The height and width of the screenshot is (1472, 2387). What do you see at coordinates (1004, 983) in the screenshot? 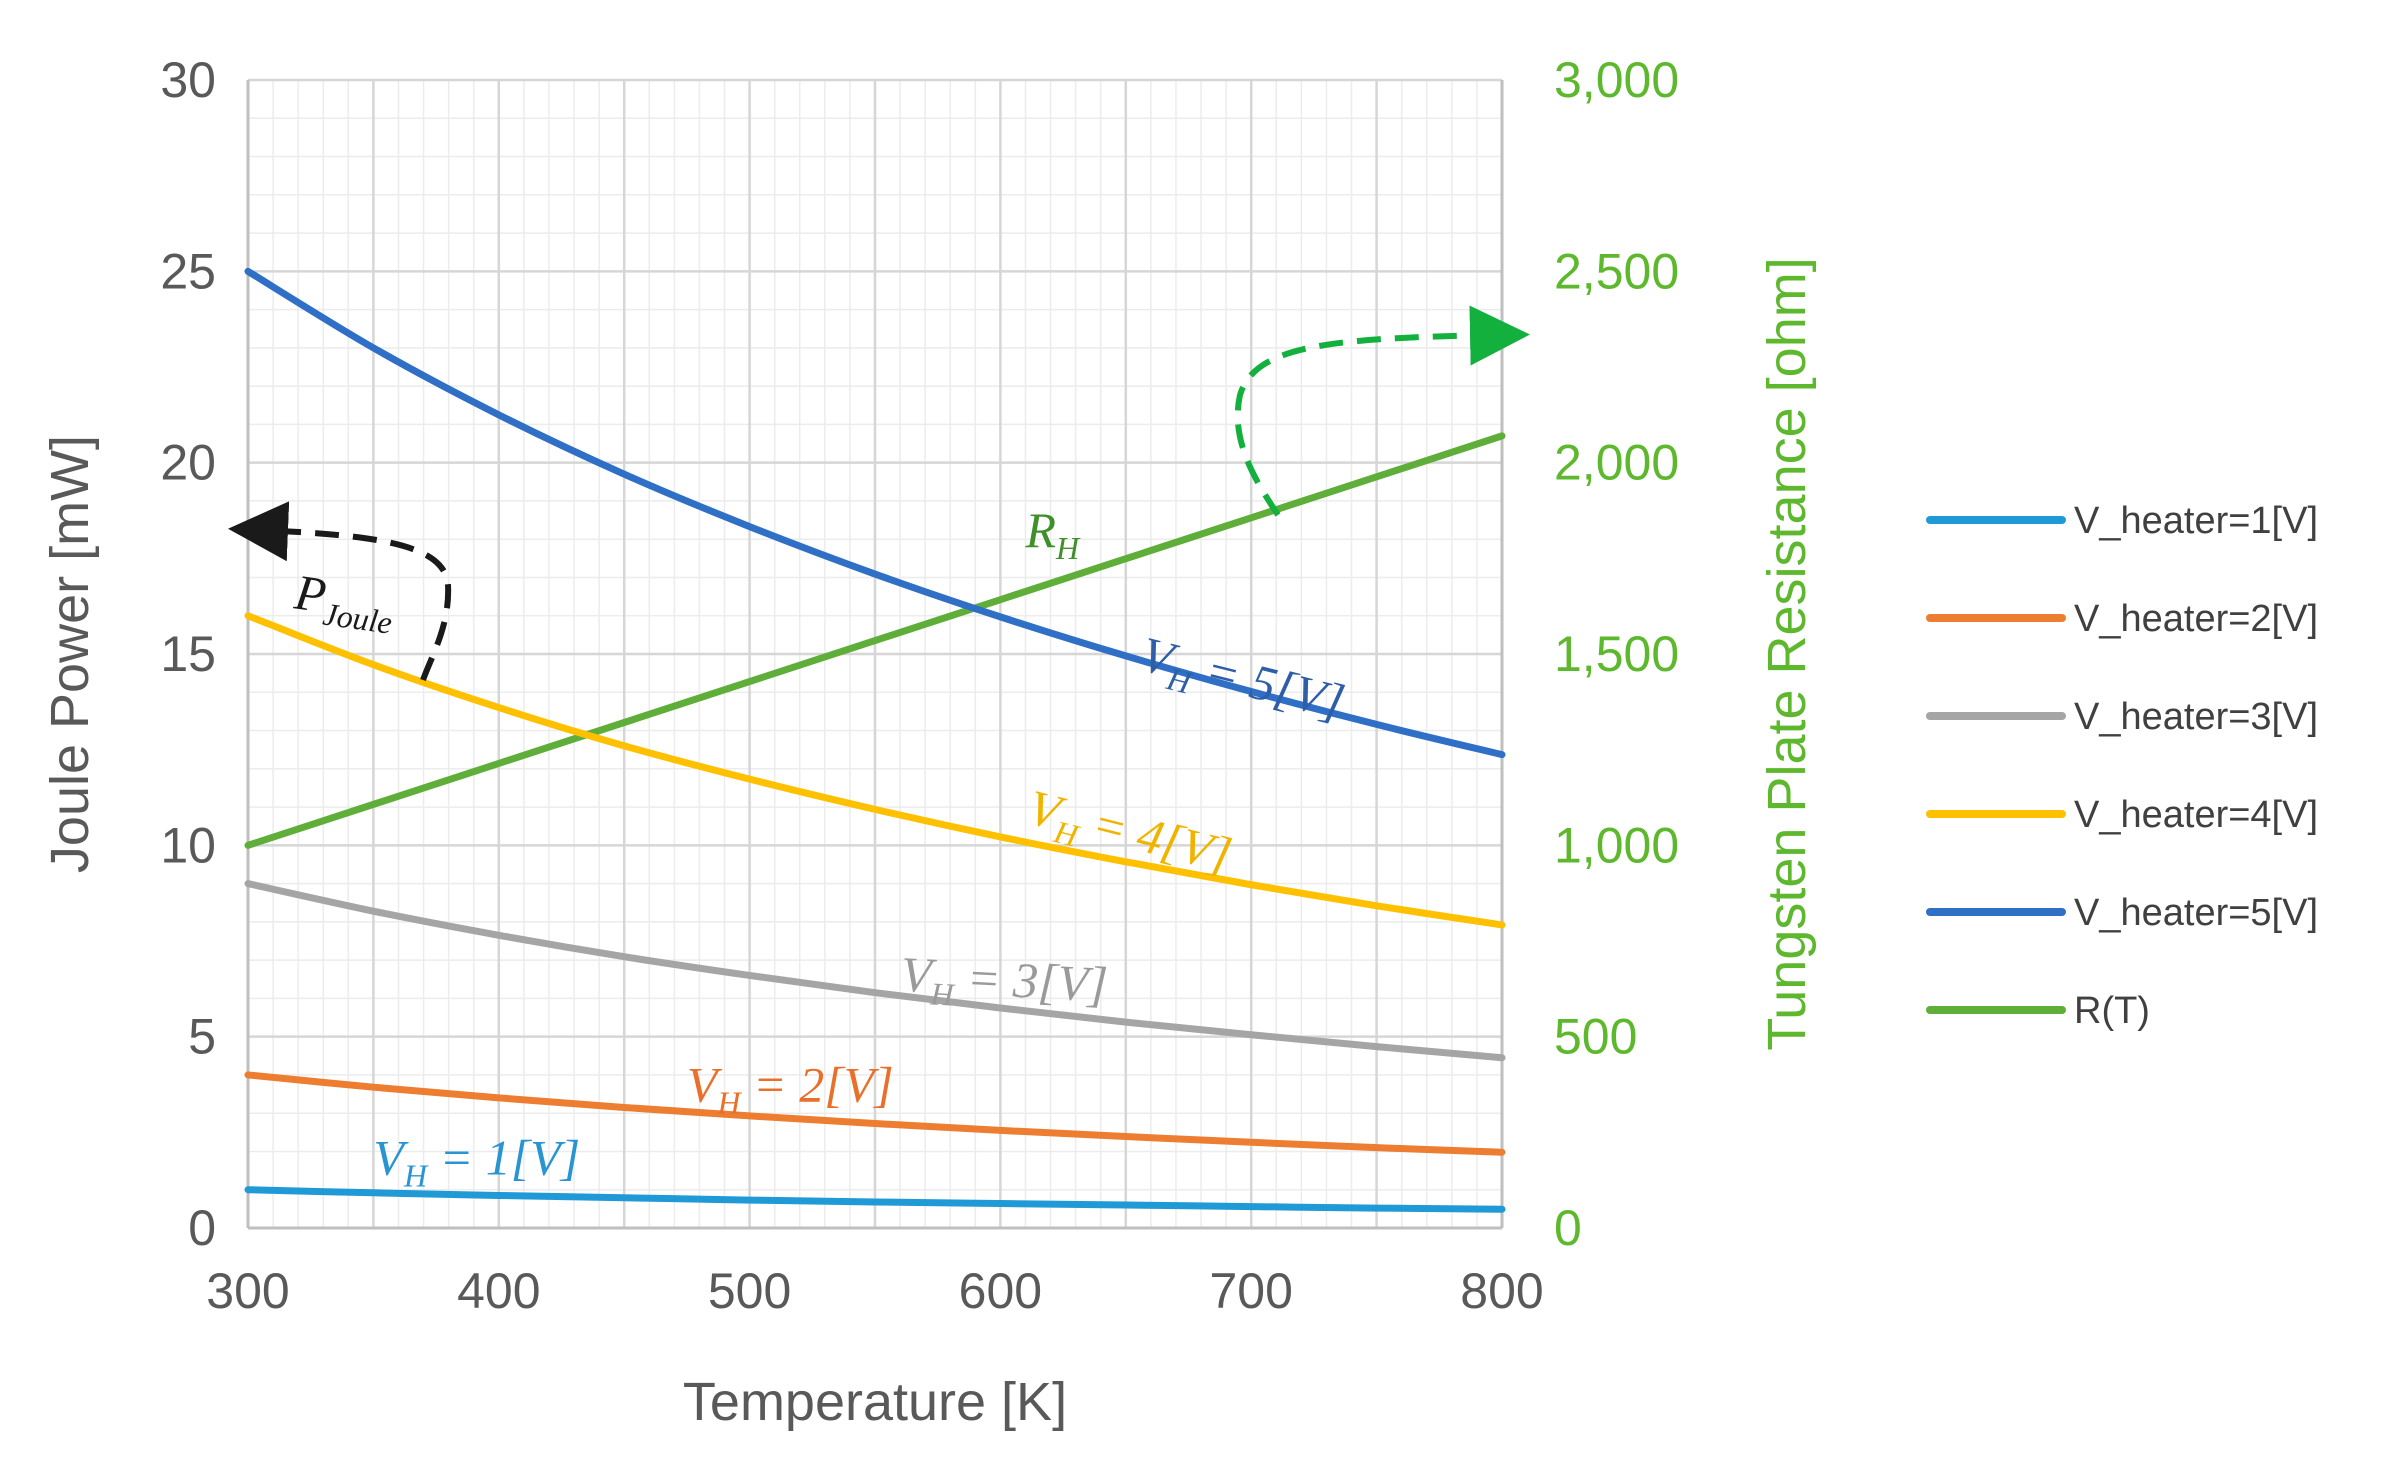
I see `annotation-label: VH = 3[V]` at bounding box center [1004, 983].